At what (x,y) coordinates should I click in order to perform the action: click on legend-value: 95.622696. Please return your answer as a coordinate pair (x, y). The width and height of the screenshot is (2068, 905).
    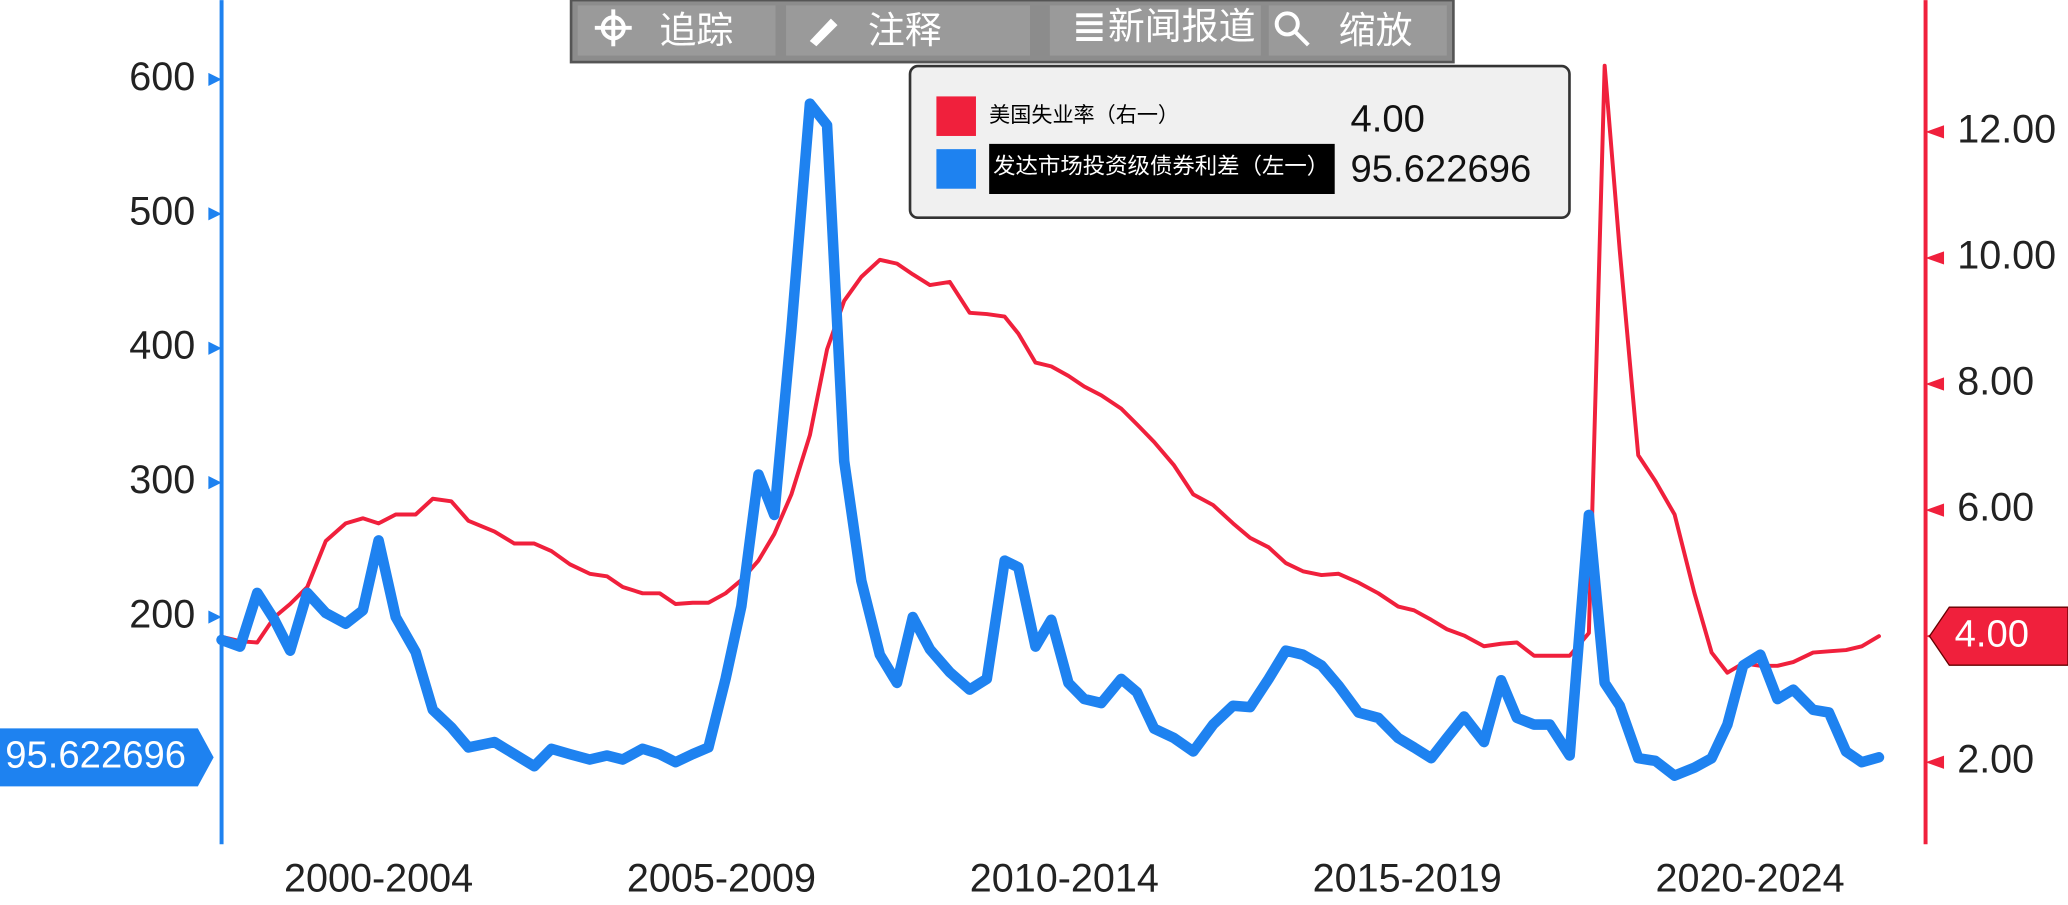
    Looking at the image, I should click on (1441, 169).